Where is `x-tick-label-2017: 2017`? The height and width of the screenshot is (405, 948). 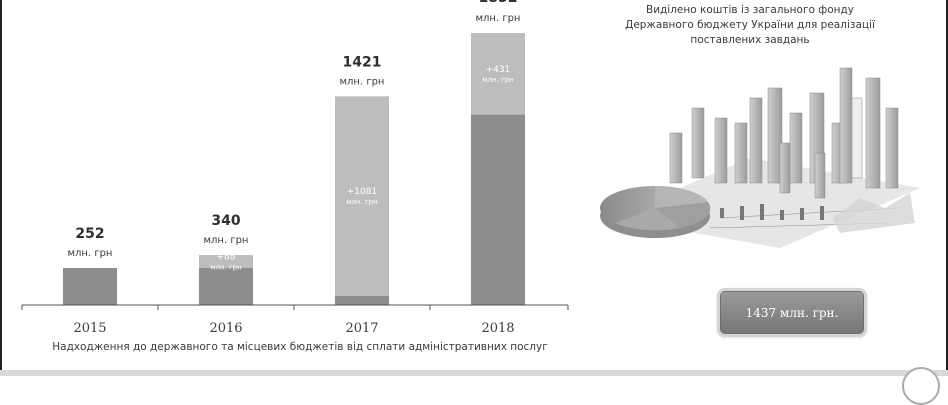
x-tick-label-2017: 2017 is located at coordinates (361, 328).